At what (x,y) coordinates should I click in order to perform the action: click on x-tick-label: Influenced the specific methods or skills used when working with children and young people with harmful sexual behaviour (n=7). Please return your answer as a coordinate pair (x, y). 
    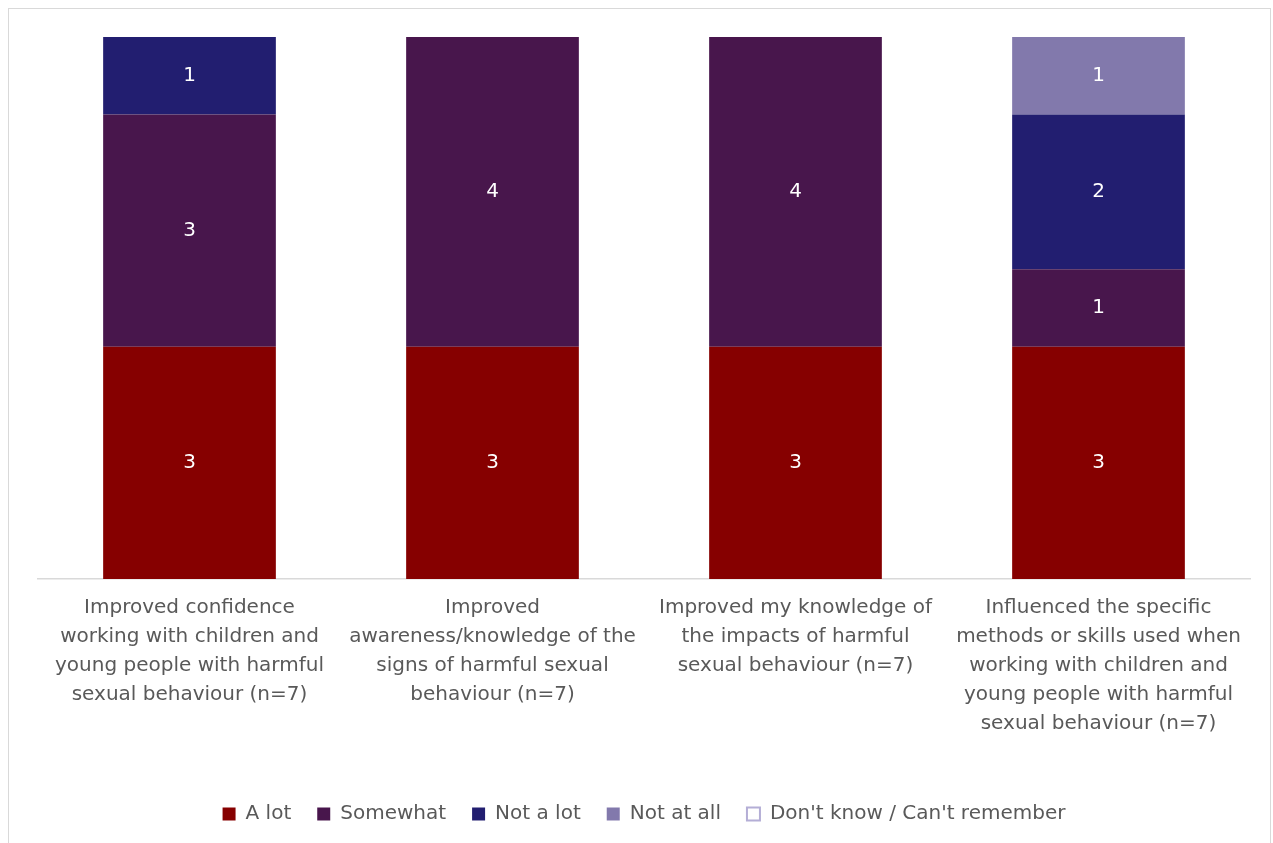
    Looking at the image, I should click on (1098, 663).